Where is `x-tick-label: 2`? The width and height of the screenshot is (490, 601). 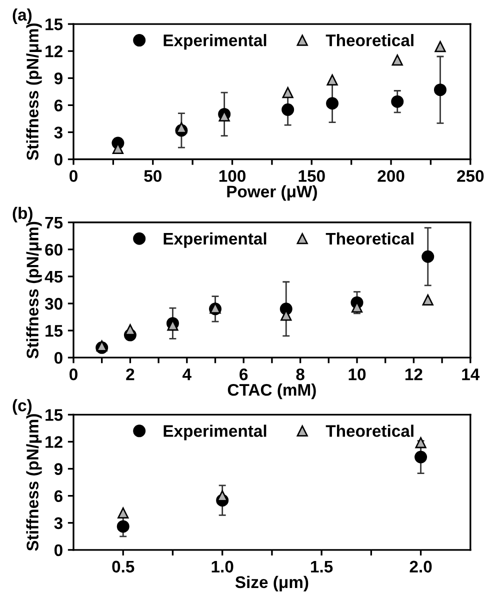 x-tick-label: 2 is located at coordinates (130, 374).